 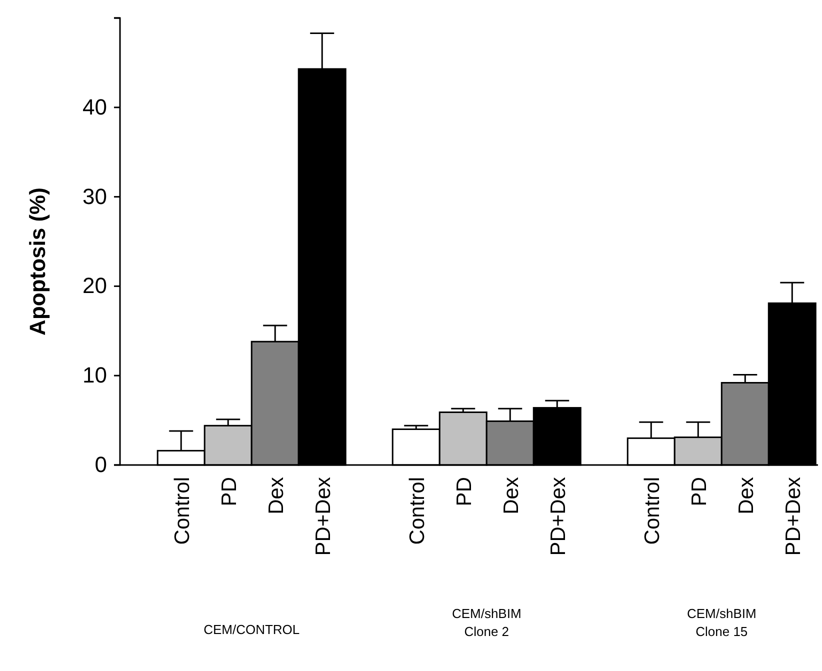 What do you see at coordinates (252, 629) in the screenshot?
I see `text: CEM/CONTROL` at bounding box center [252, 629].